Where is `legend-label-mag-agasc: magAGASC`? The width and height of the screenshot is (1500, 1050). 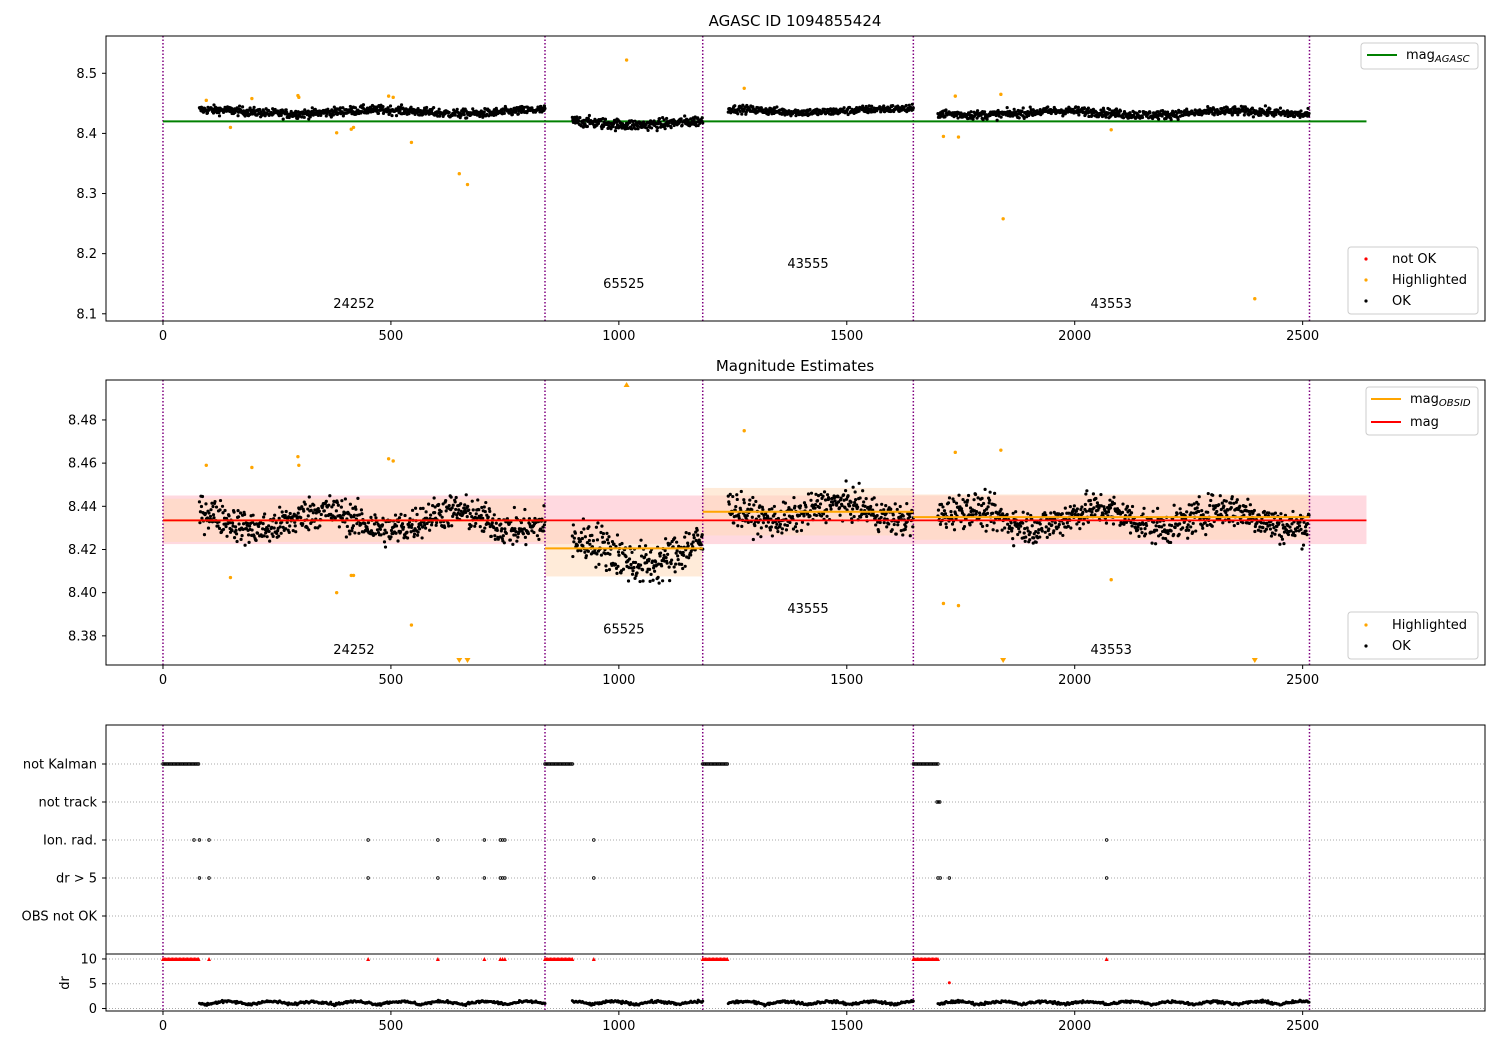 legend-label-mag-agasc: magAGASC is located at coordinates (1438, 56).